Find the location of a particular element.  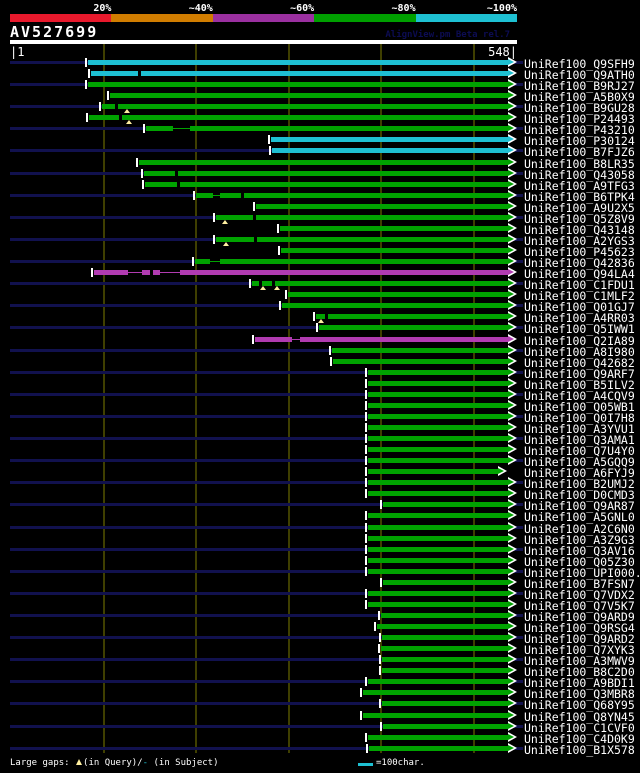

subject-label: UniRef100_B7FJZ6 is located at coordinates (579, 152).